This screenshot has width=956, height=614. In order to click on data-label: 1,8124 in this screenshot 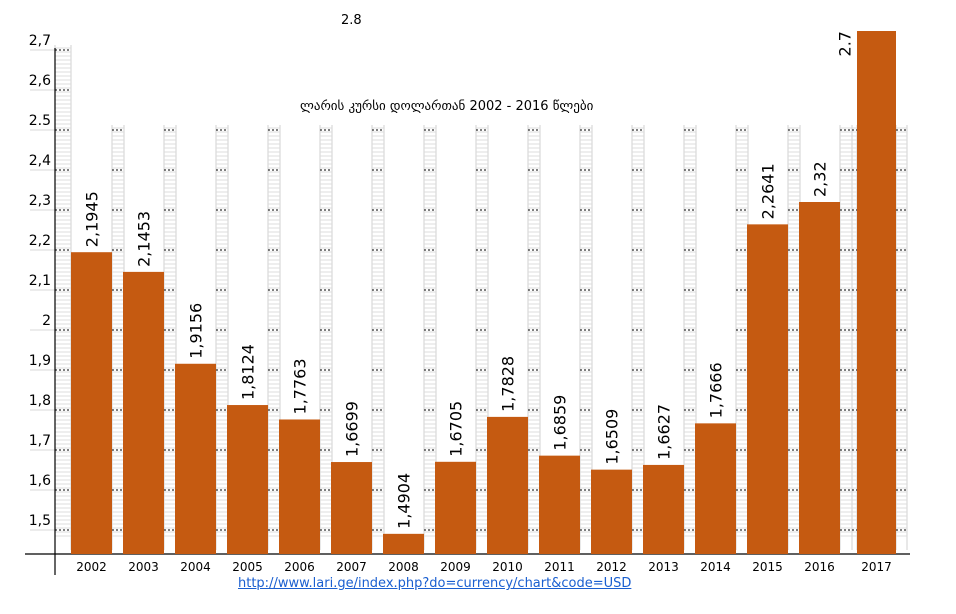, I will do `click(248, 372)`.